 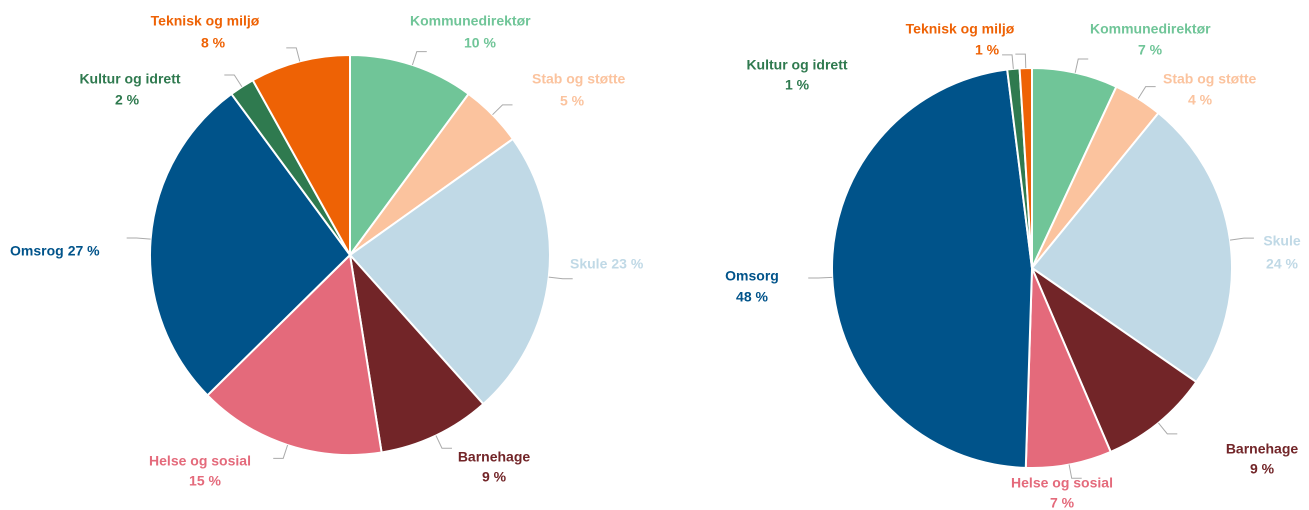 What do you see at coordinates (480, 43) in the screenshot?
I see `slice-value-label: 10 %` at bounding box center [480, 43].